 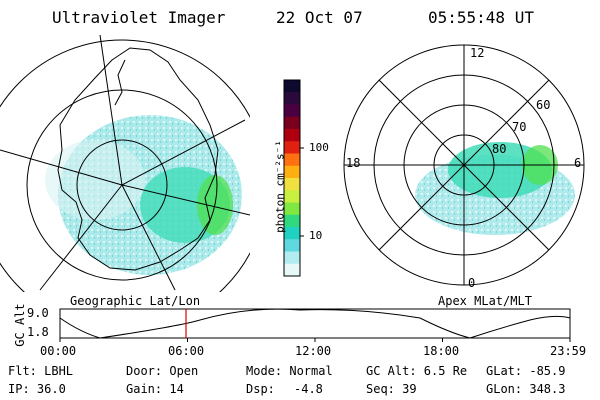 What do you see at coordinates (260, 389) in the screenshot?
I see `dsp-label: Dsp:` at bounding box center [260, 389].